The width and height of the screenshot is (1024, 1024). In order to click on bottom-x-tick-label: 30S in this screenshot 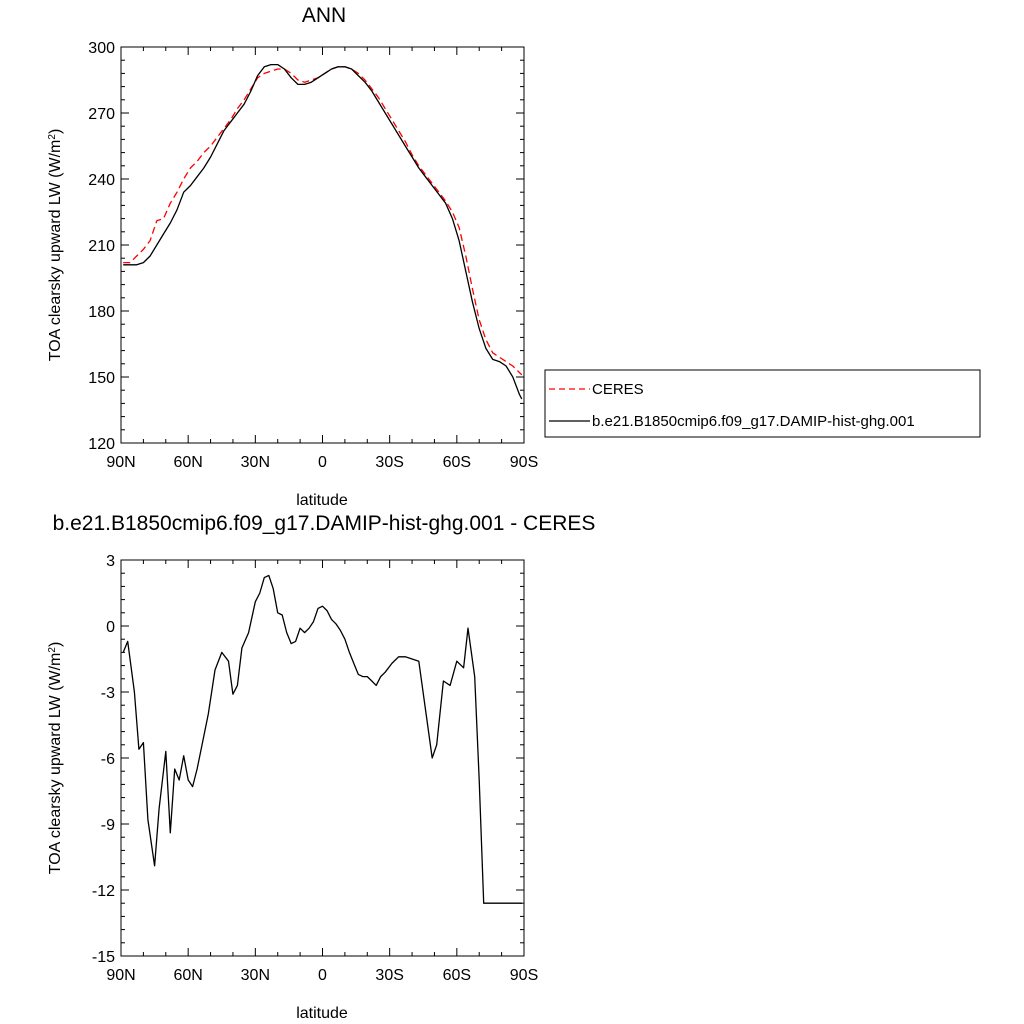, I will do `click(389, 975)`.